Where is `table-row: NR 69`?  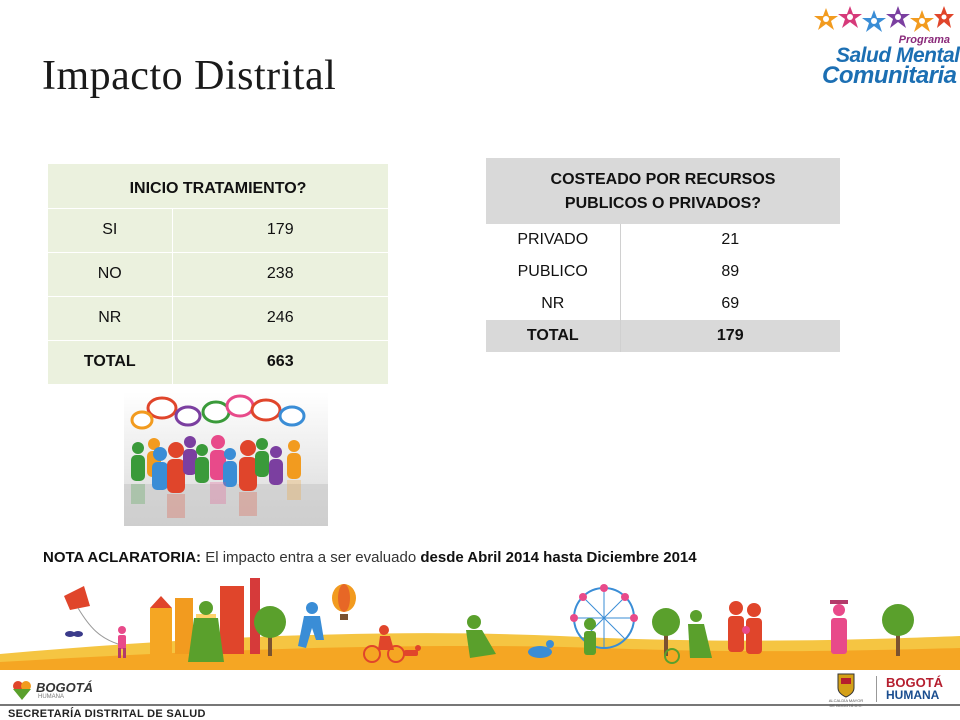 table-row: NR 69 is located at coordinates (663, 304).